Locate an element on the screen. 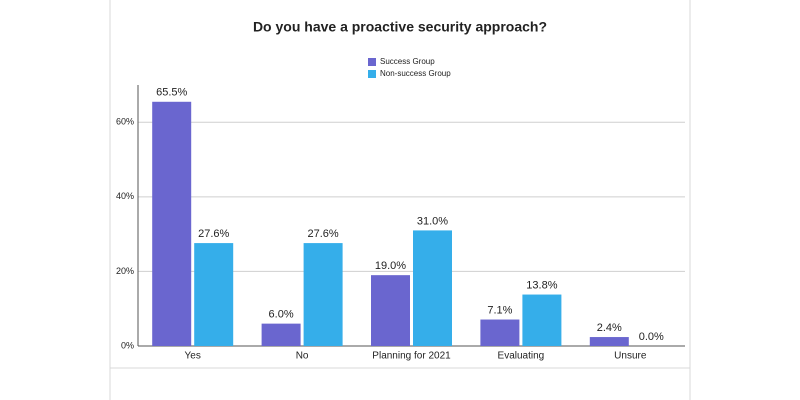  value-label: 13.8% is located at coordinates (541, 285).